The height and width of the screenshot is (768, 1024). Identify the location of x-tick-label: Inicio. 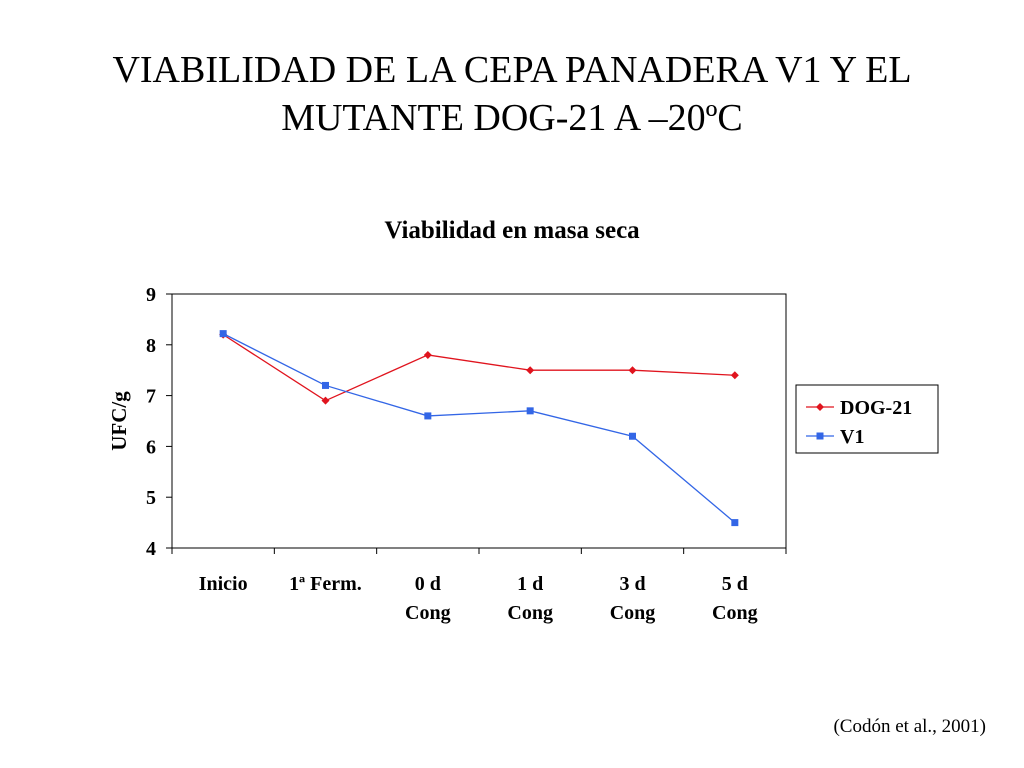
(223, 584).